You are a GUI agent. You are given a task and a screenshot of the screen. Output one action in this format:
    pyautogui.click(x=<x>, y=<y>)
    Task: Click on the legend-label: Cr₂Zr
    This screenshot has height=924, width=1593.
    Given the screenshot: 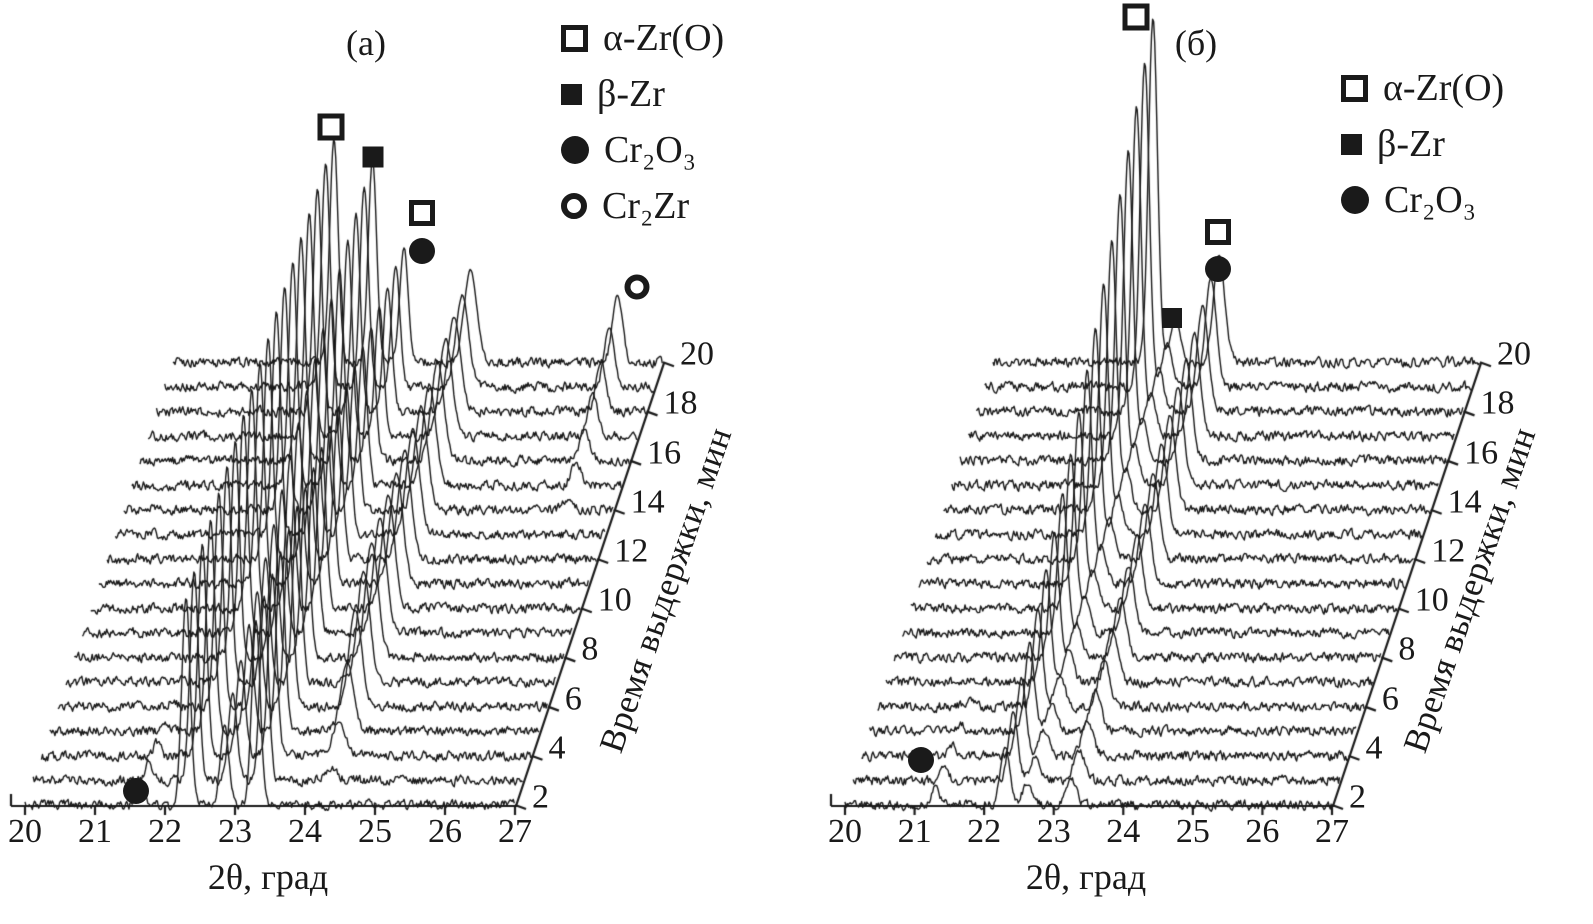 What is the action you would take?
    pyautogui.click(x=646, y=206)
    